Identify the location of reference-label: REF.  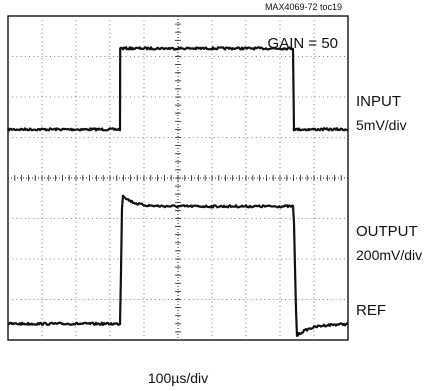
(371, 310).